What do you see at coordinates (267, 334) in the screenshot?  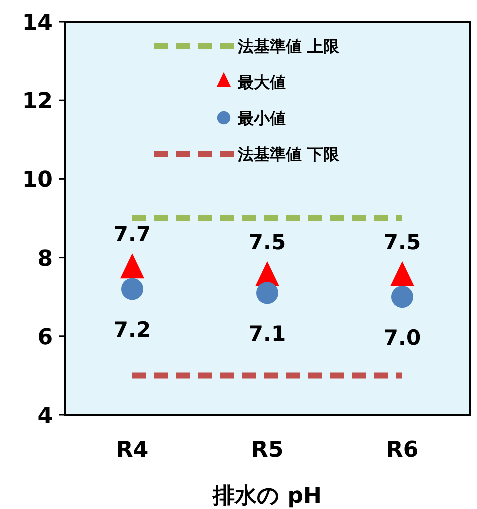 I see `data-label: 7.1` at bounding box center [267, 334].